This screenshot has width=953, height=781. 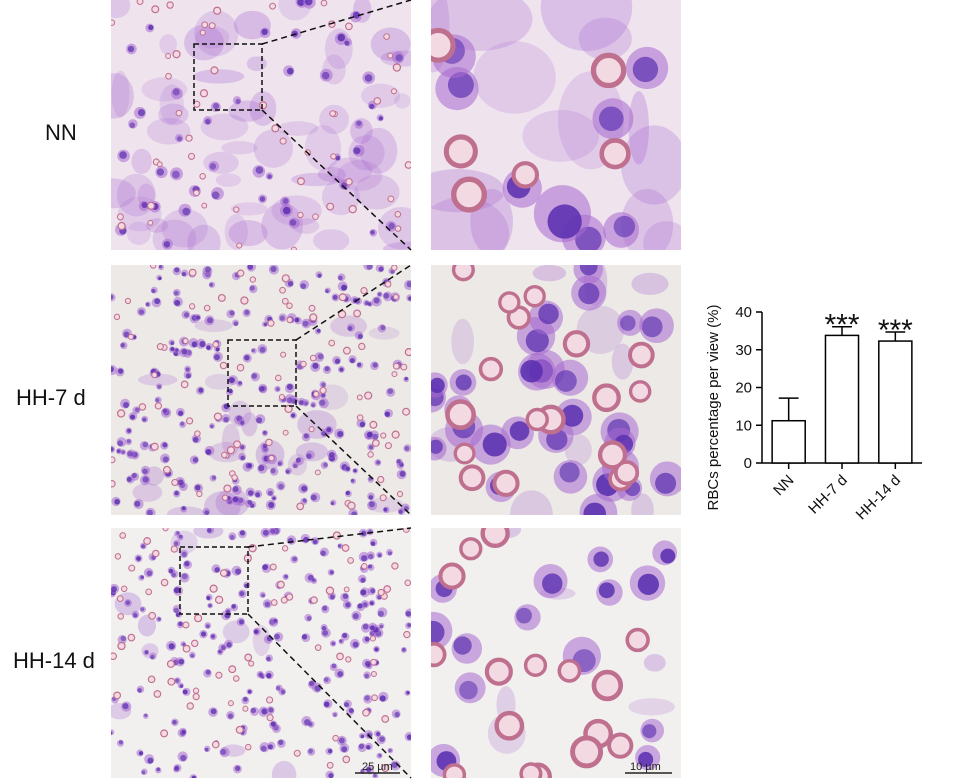 What do you see at coordinates (879, 498) in the screenshot?
I see `x-tick-label: HH-14 d` at bounding box center [879, 498].